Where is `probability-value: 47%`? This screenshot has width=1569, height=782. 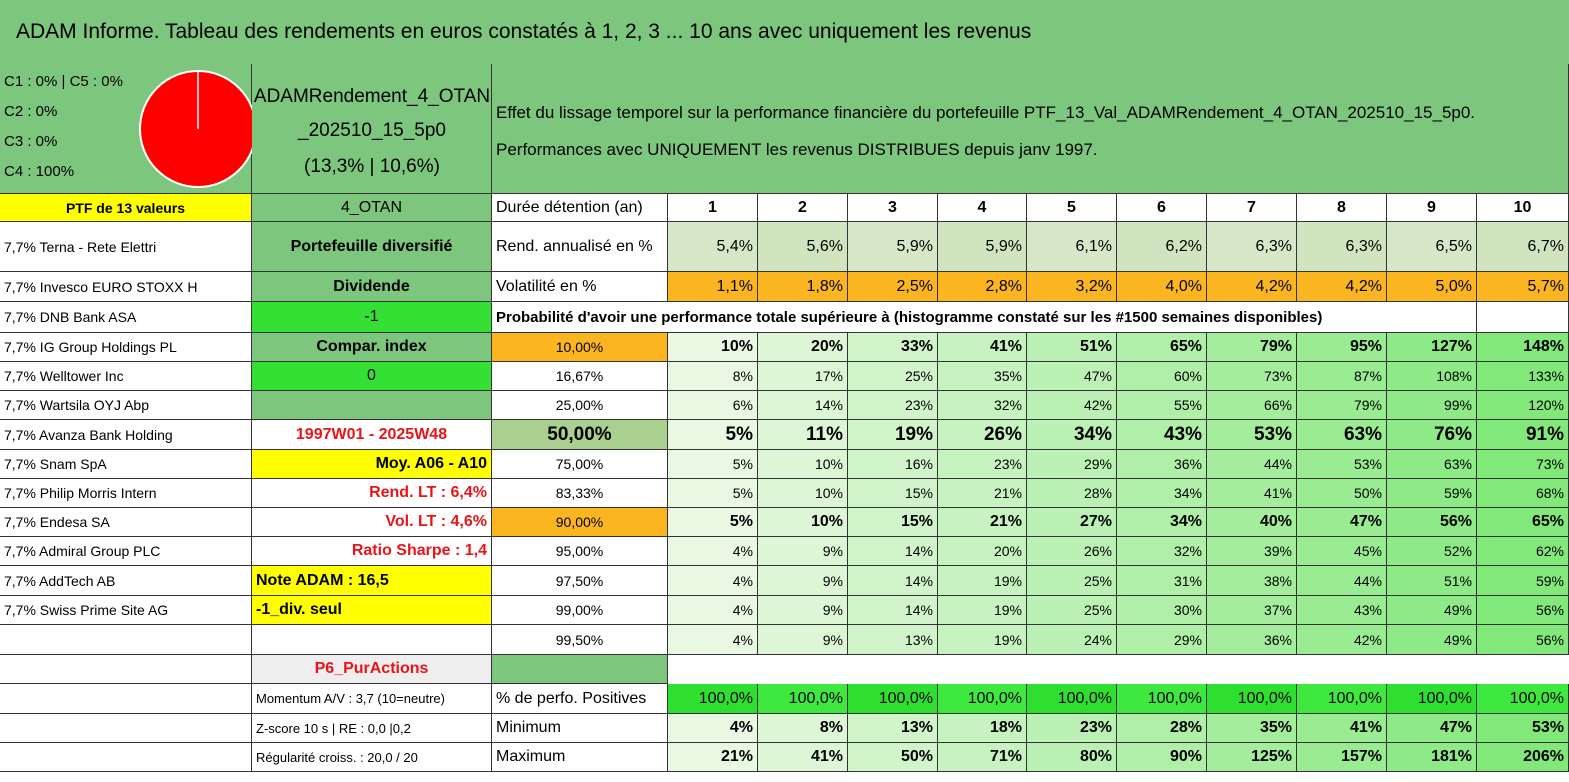
probability-value: 47% is located at coordinates (1342, 522).